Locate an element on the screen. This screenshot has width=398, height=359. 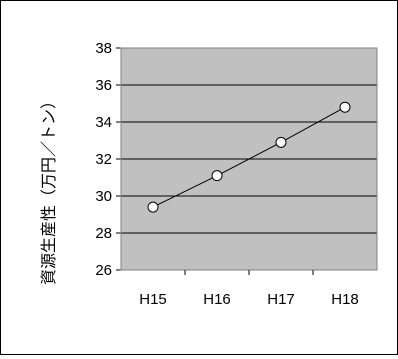
y-tick-label: 30 is located at coordinates (103, 196).